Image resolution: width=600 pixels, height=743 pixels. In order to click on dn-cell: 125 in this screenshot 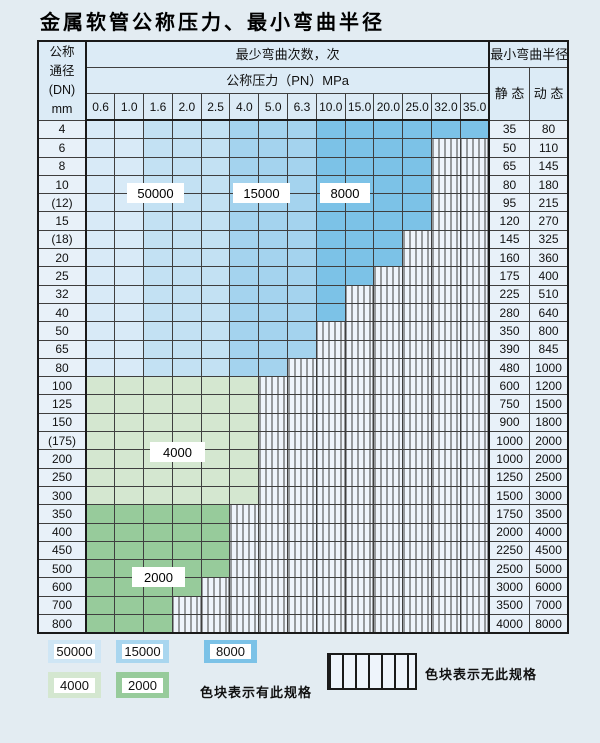, I will do `click(62, 404)`.